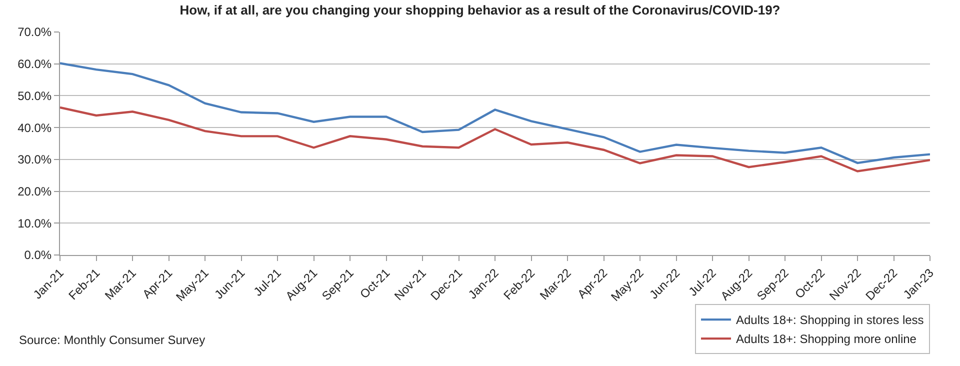  Describe the element at coordinates (112, 340) in the screenshot. I see `source-note: Source: Monthly Consumer Survey` at that location.